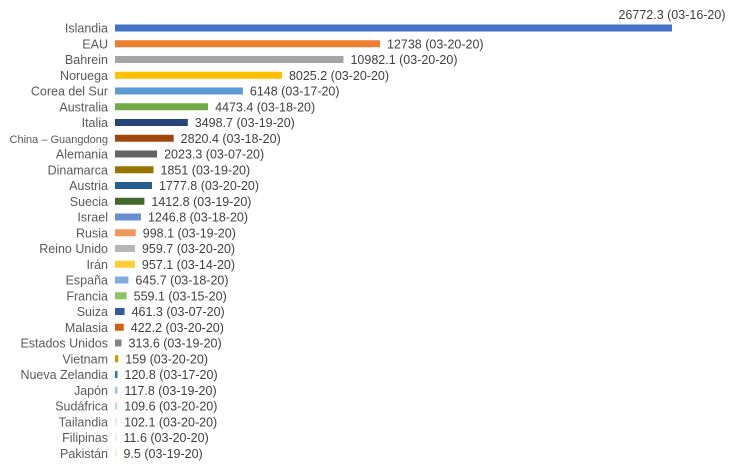 This screenshot has width=750, height=475. I want to click on bar-israel, so click(128, 217).